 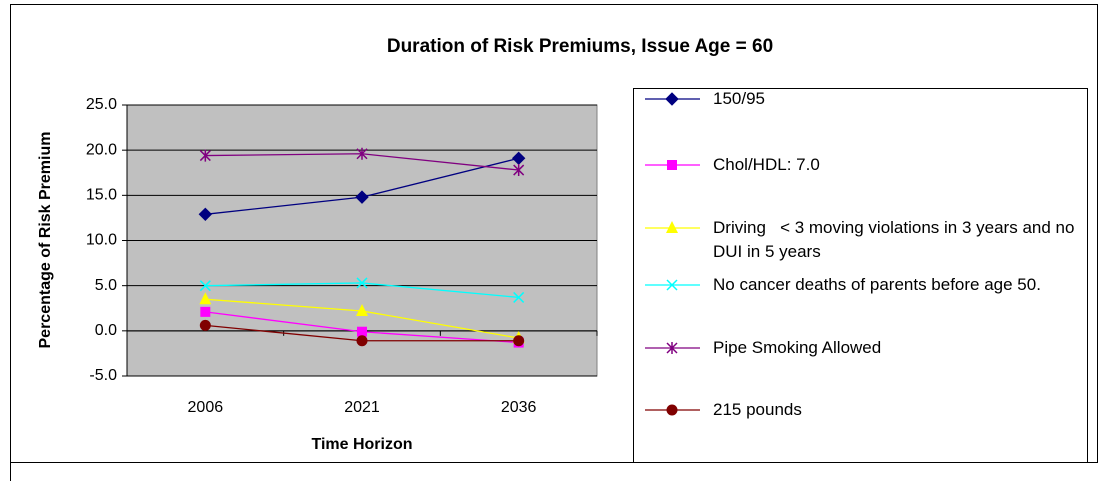 What do you see at coordinates (766, 164) in the screenshot?
I see `legend-label: Chol/HDL: 7.0` at bounding box center [766, 164].